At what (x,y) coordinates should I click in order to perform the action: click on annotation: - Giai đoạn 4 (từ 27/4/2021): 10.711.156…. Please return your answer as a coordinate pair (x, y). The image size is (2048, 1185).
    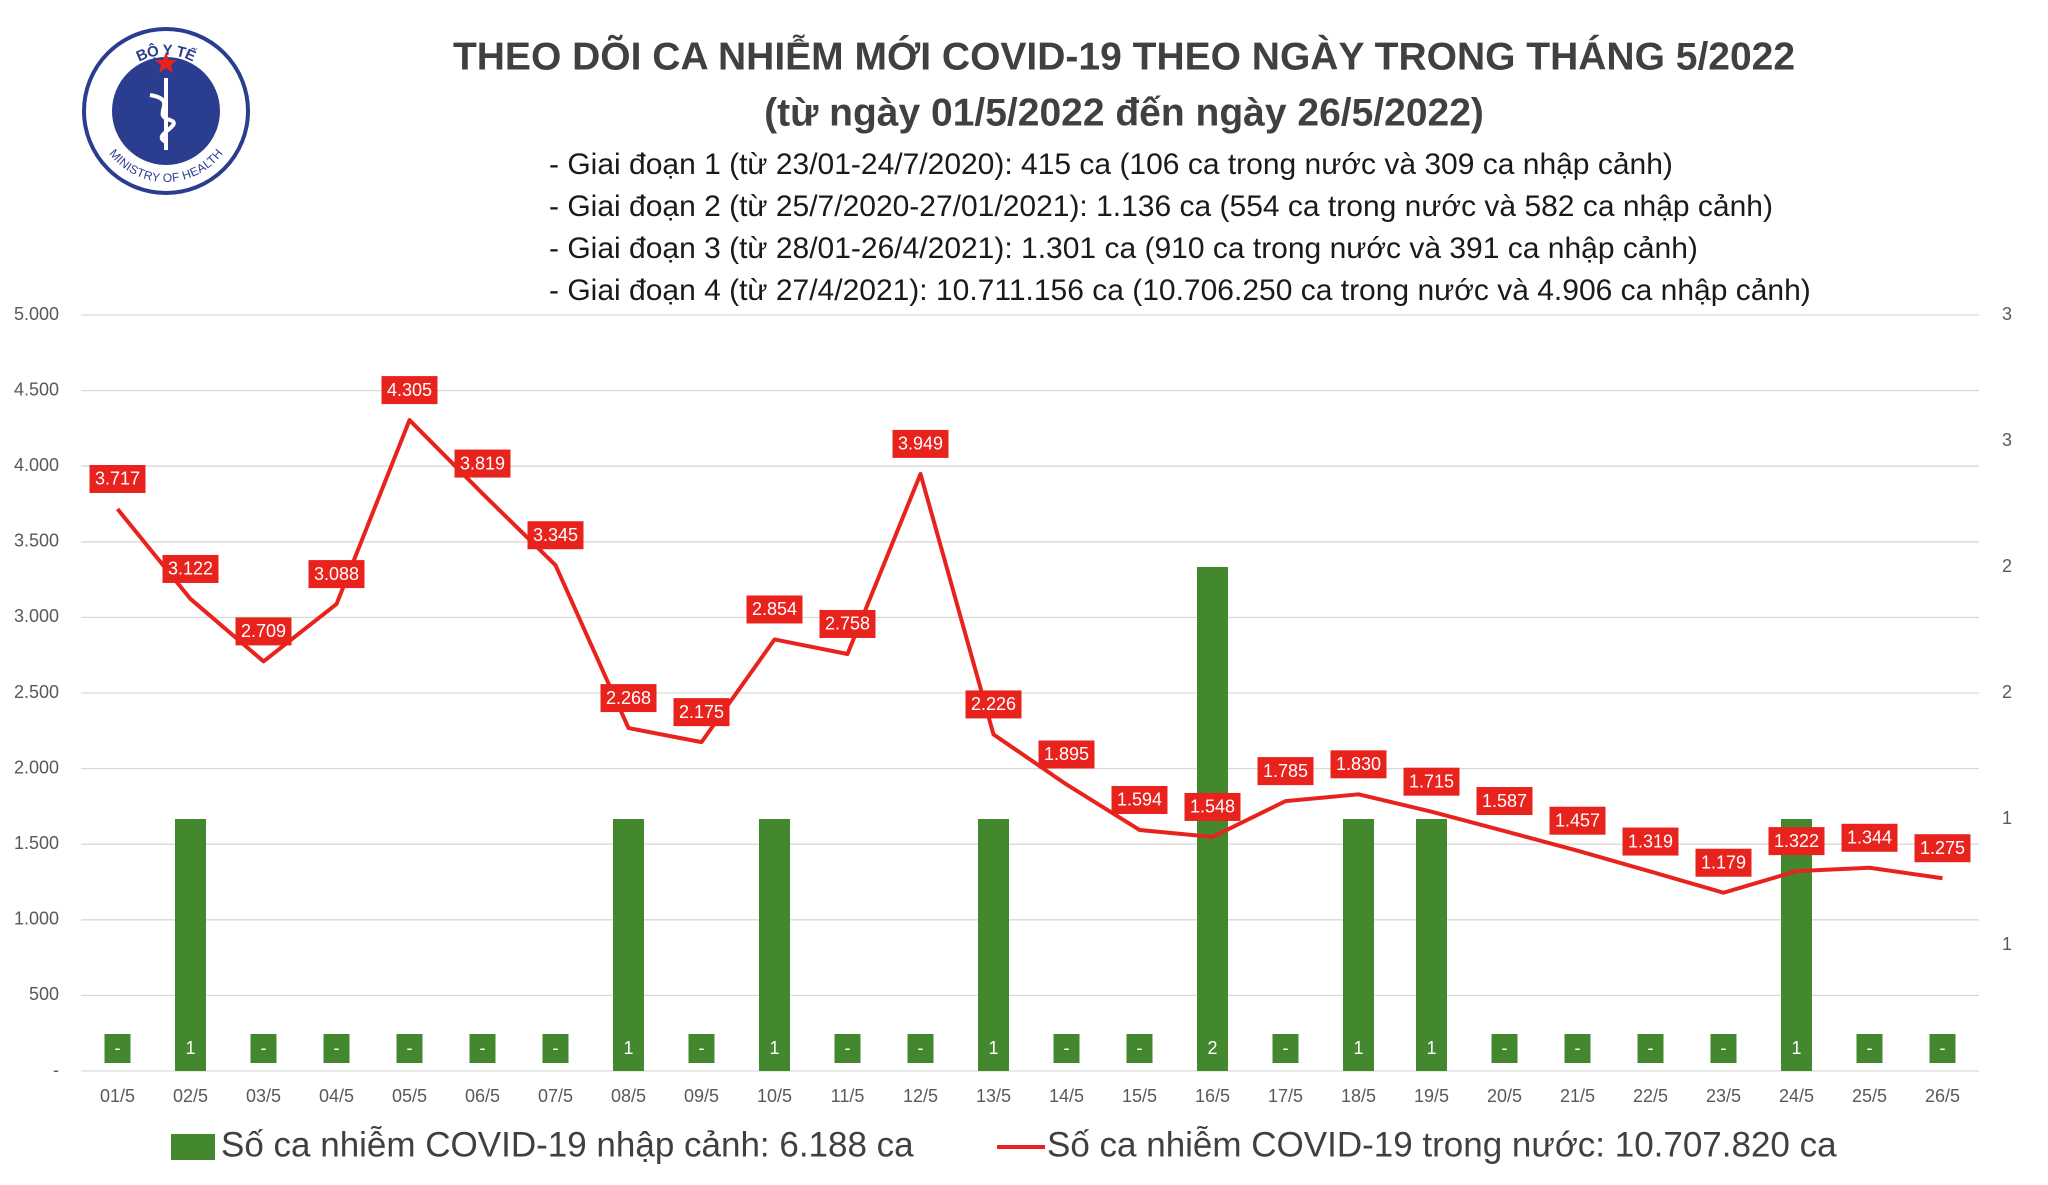
    Looking at the image, I should click on (1180, 290).